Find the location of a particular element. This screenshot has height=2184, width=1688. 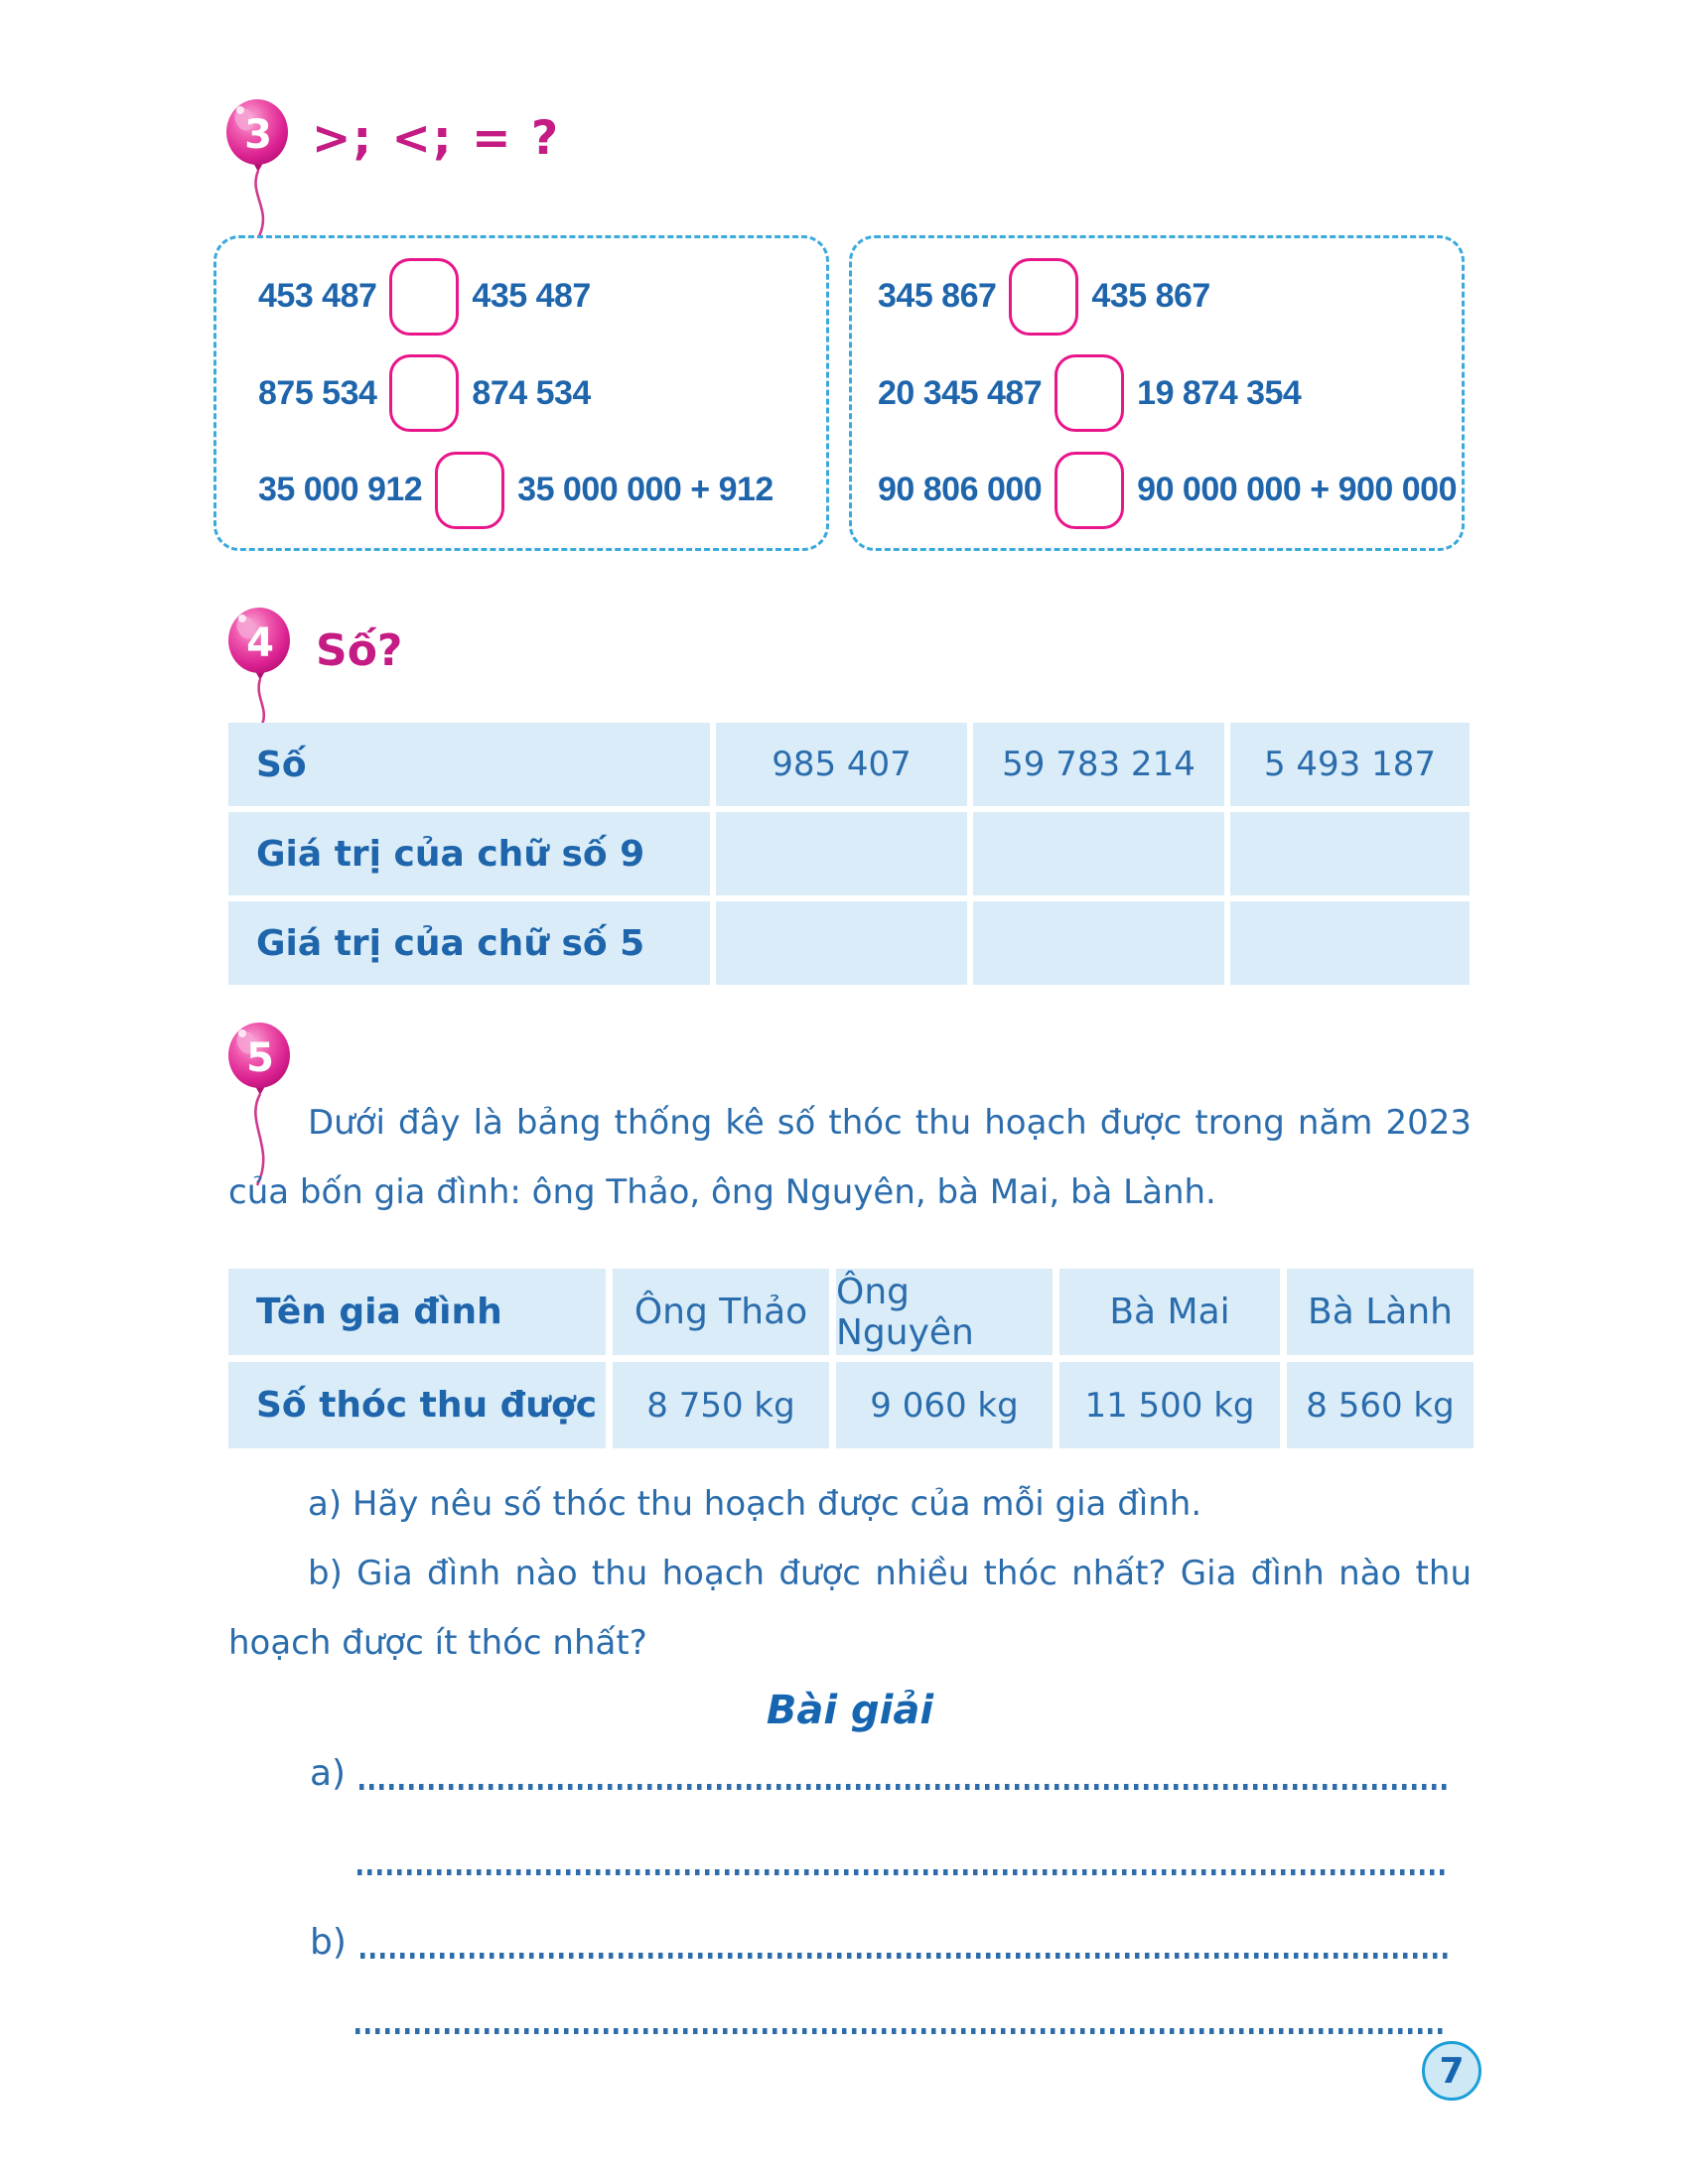

question-b-line2: hoạch được ít thóc nhất? is located at coordinates (437, 1643).